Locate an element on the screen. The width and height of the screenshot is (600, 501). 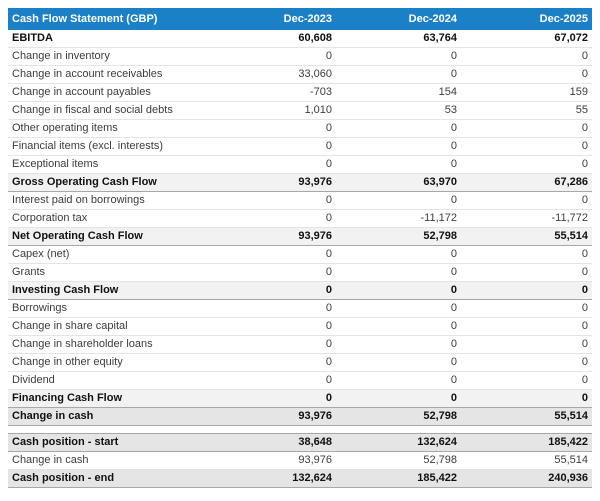
table-row: Investing Cash Flow 0 0 0 is located at coordinates (300, 290).